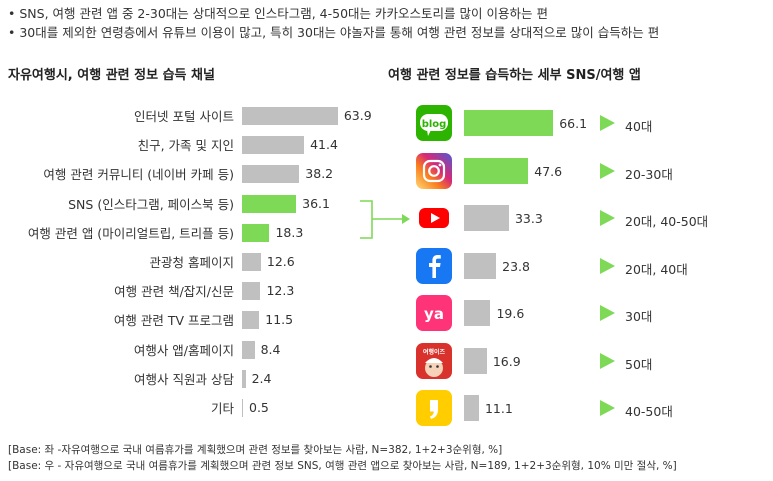 The height and width of the screenshot is (481, 773). Describe the element at coordinates (434, 265) in the screenshot. I see `facebook-icon` at that location.